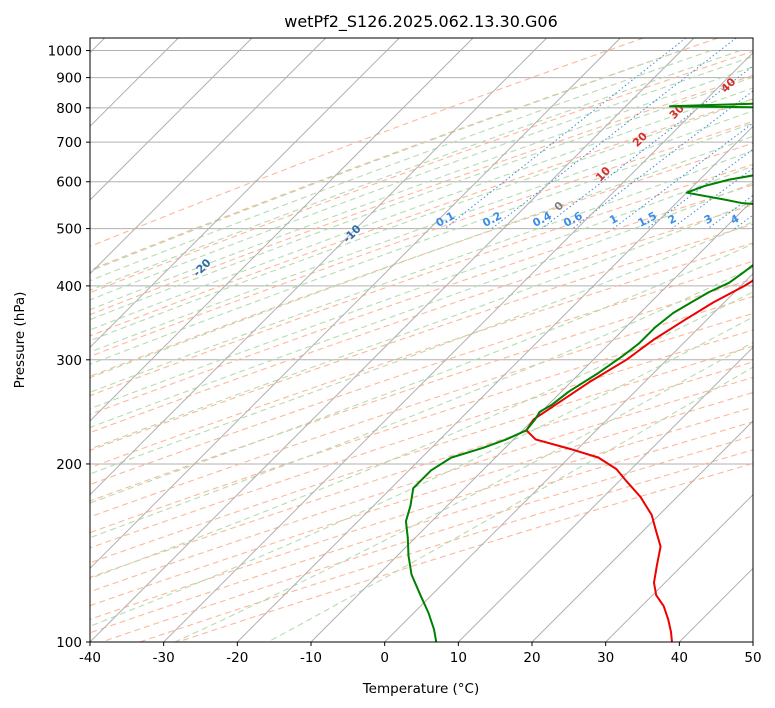 The width and height of the screenshot is (775, 708). Describe the element at coordinates (458, 658) in the screenshot. I see `x-tick-label: 10` at that location.